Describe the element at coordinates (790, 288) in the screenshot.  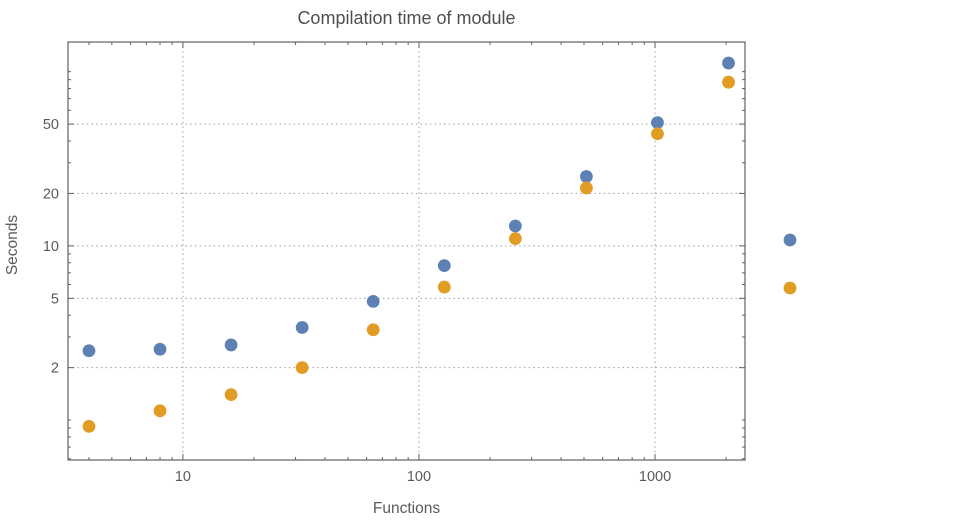
I see `series-2-marker` at that location.